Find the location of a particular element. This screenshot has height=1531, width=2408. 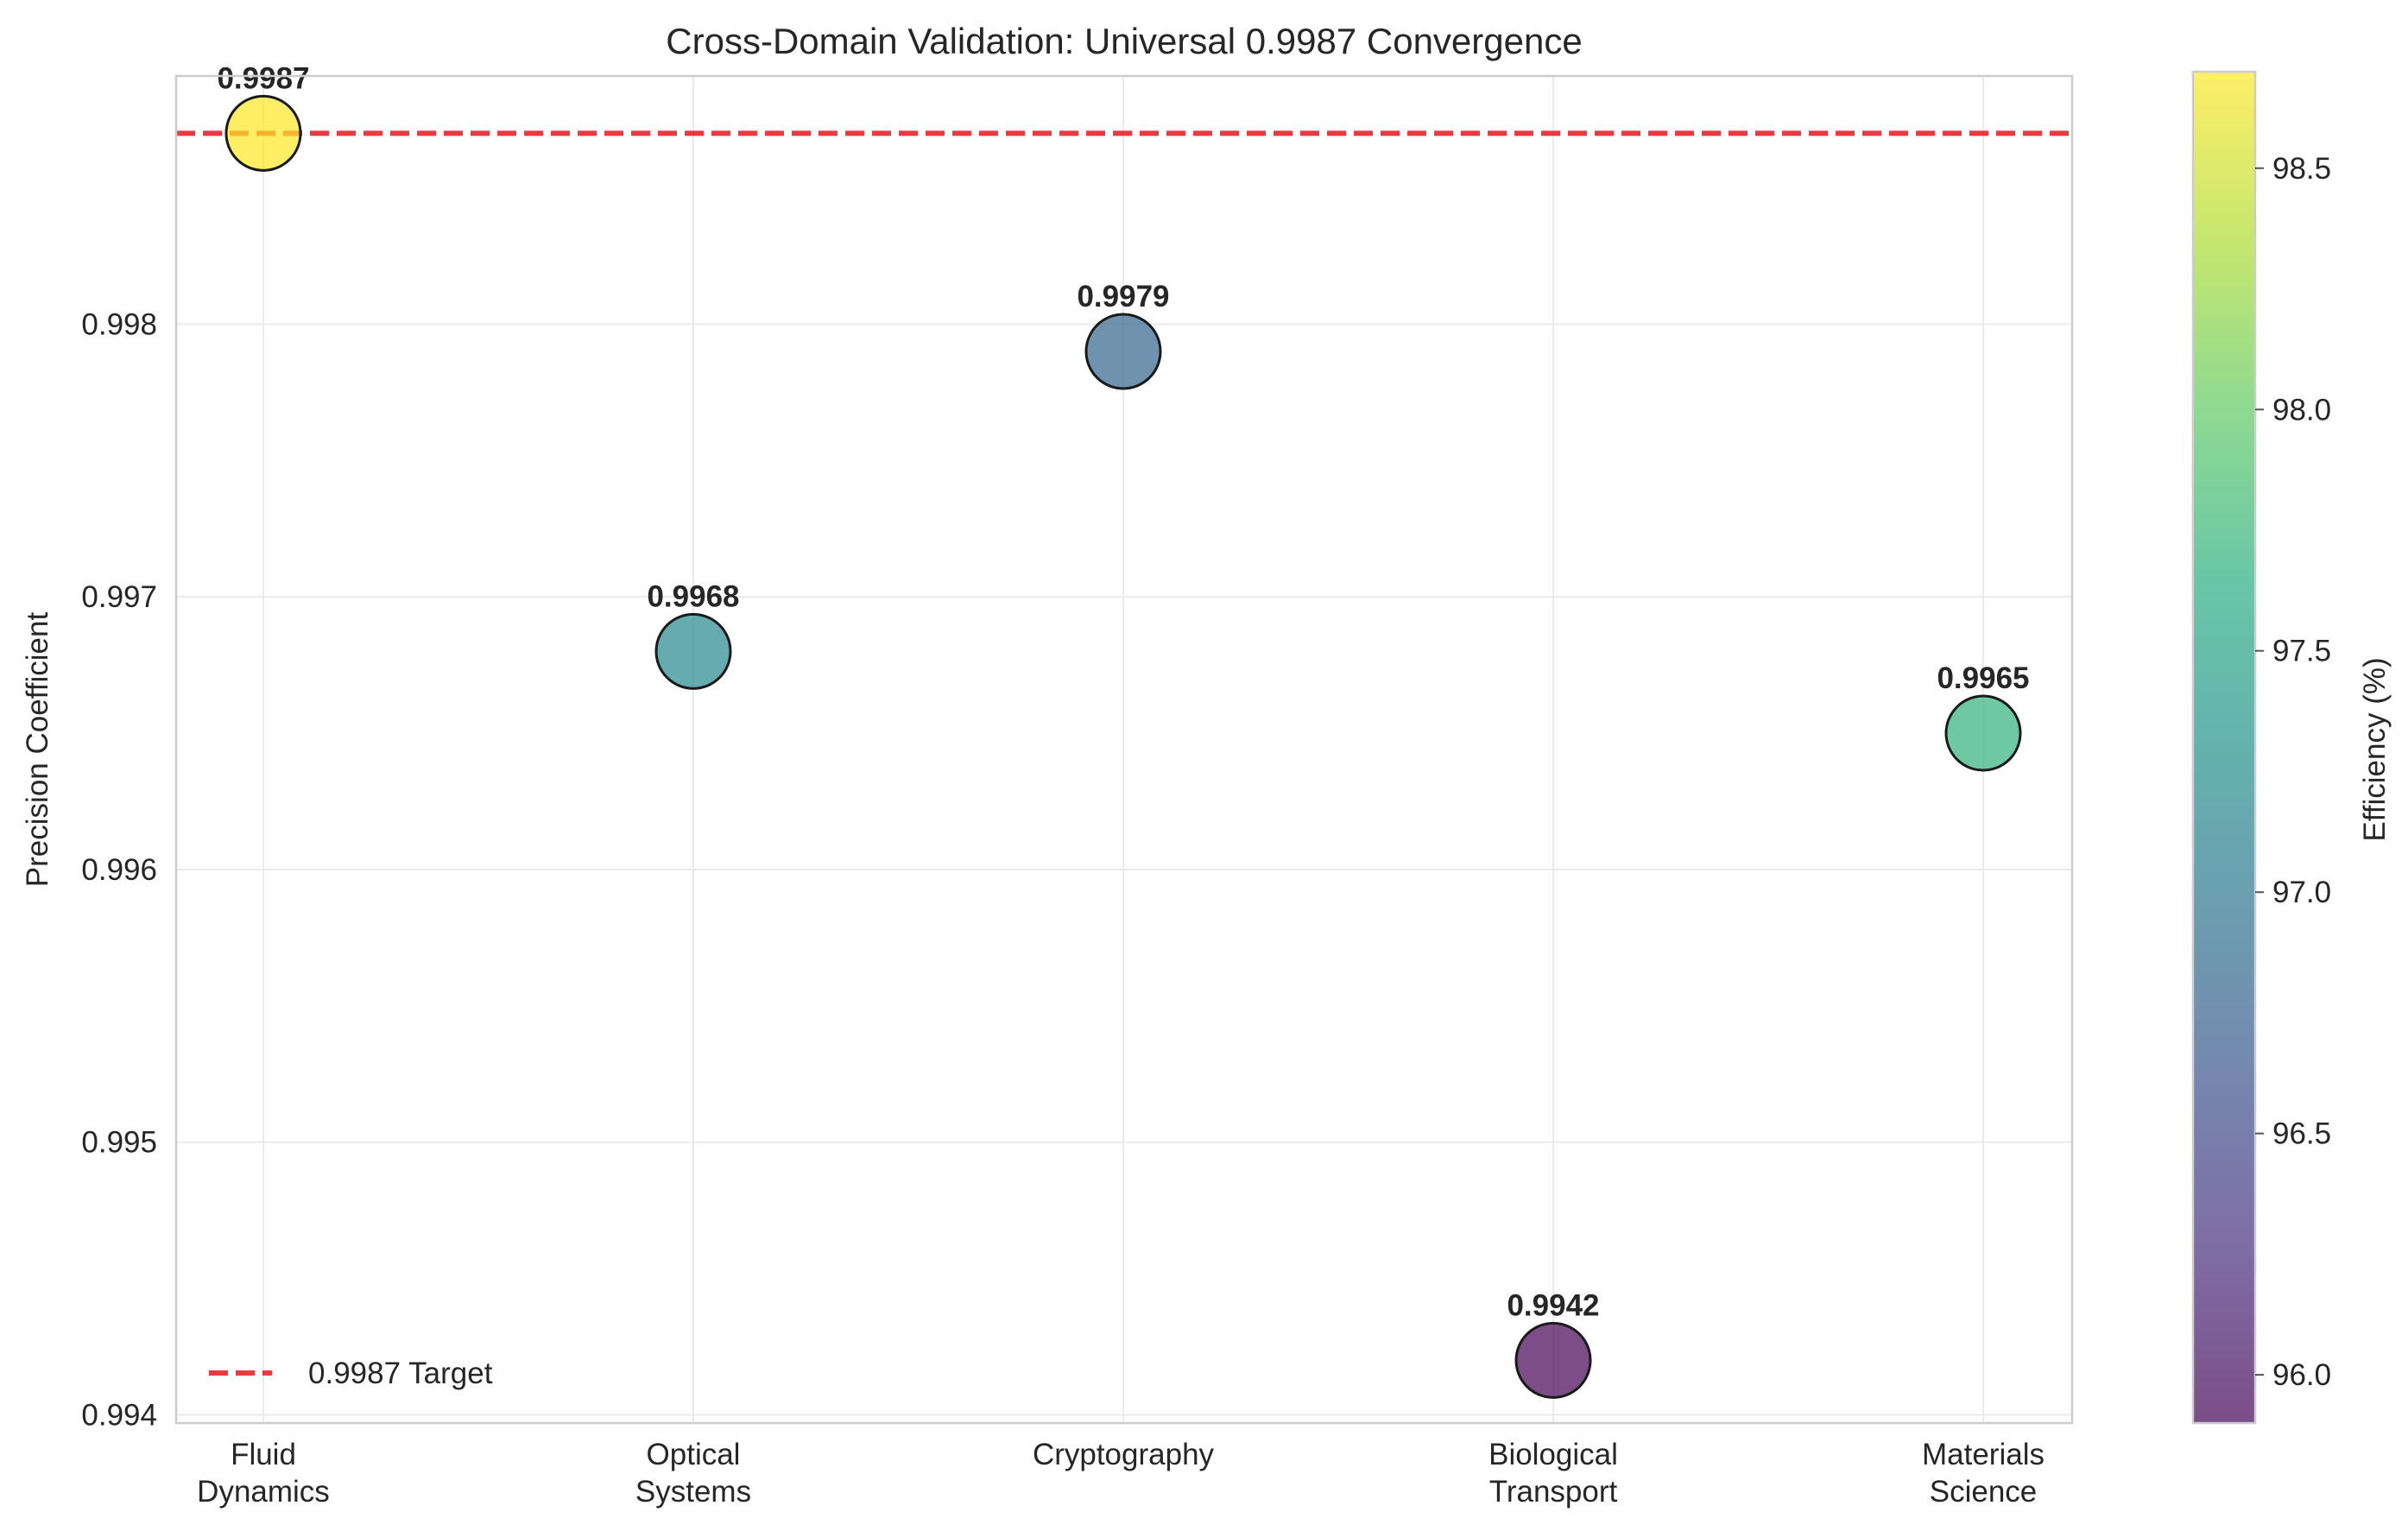

x-tick-label: Fluid Dynamics is located at coordinates (263, 1473).